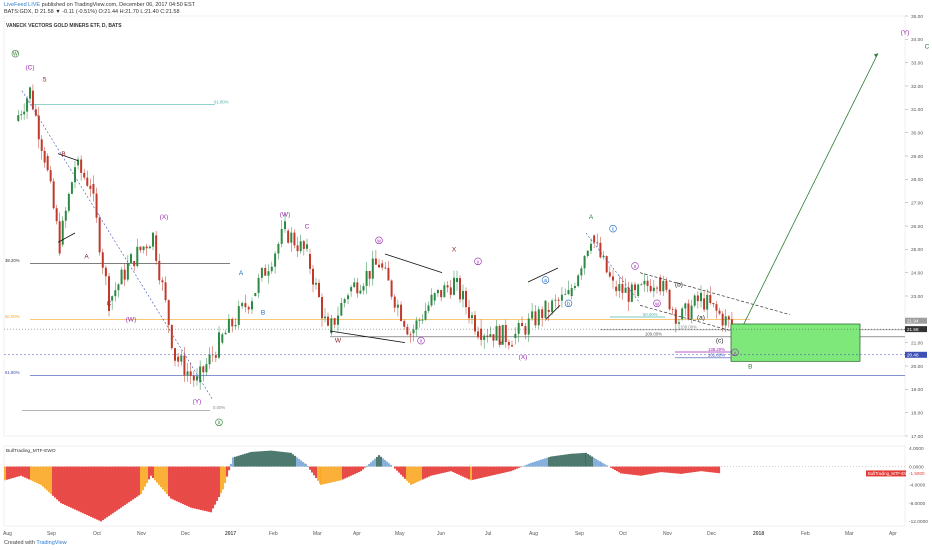 This screenshot has width=932, height=550. Describe the element at coordinates (679, 285) in the screenshot. I see `wave-label: (b)` at that location.